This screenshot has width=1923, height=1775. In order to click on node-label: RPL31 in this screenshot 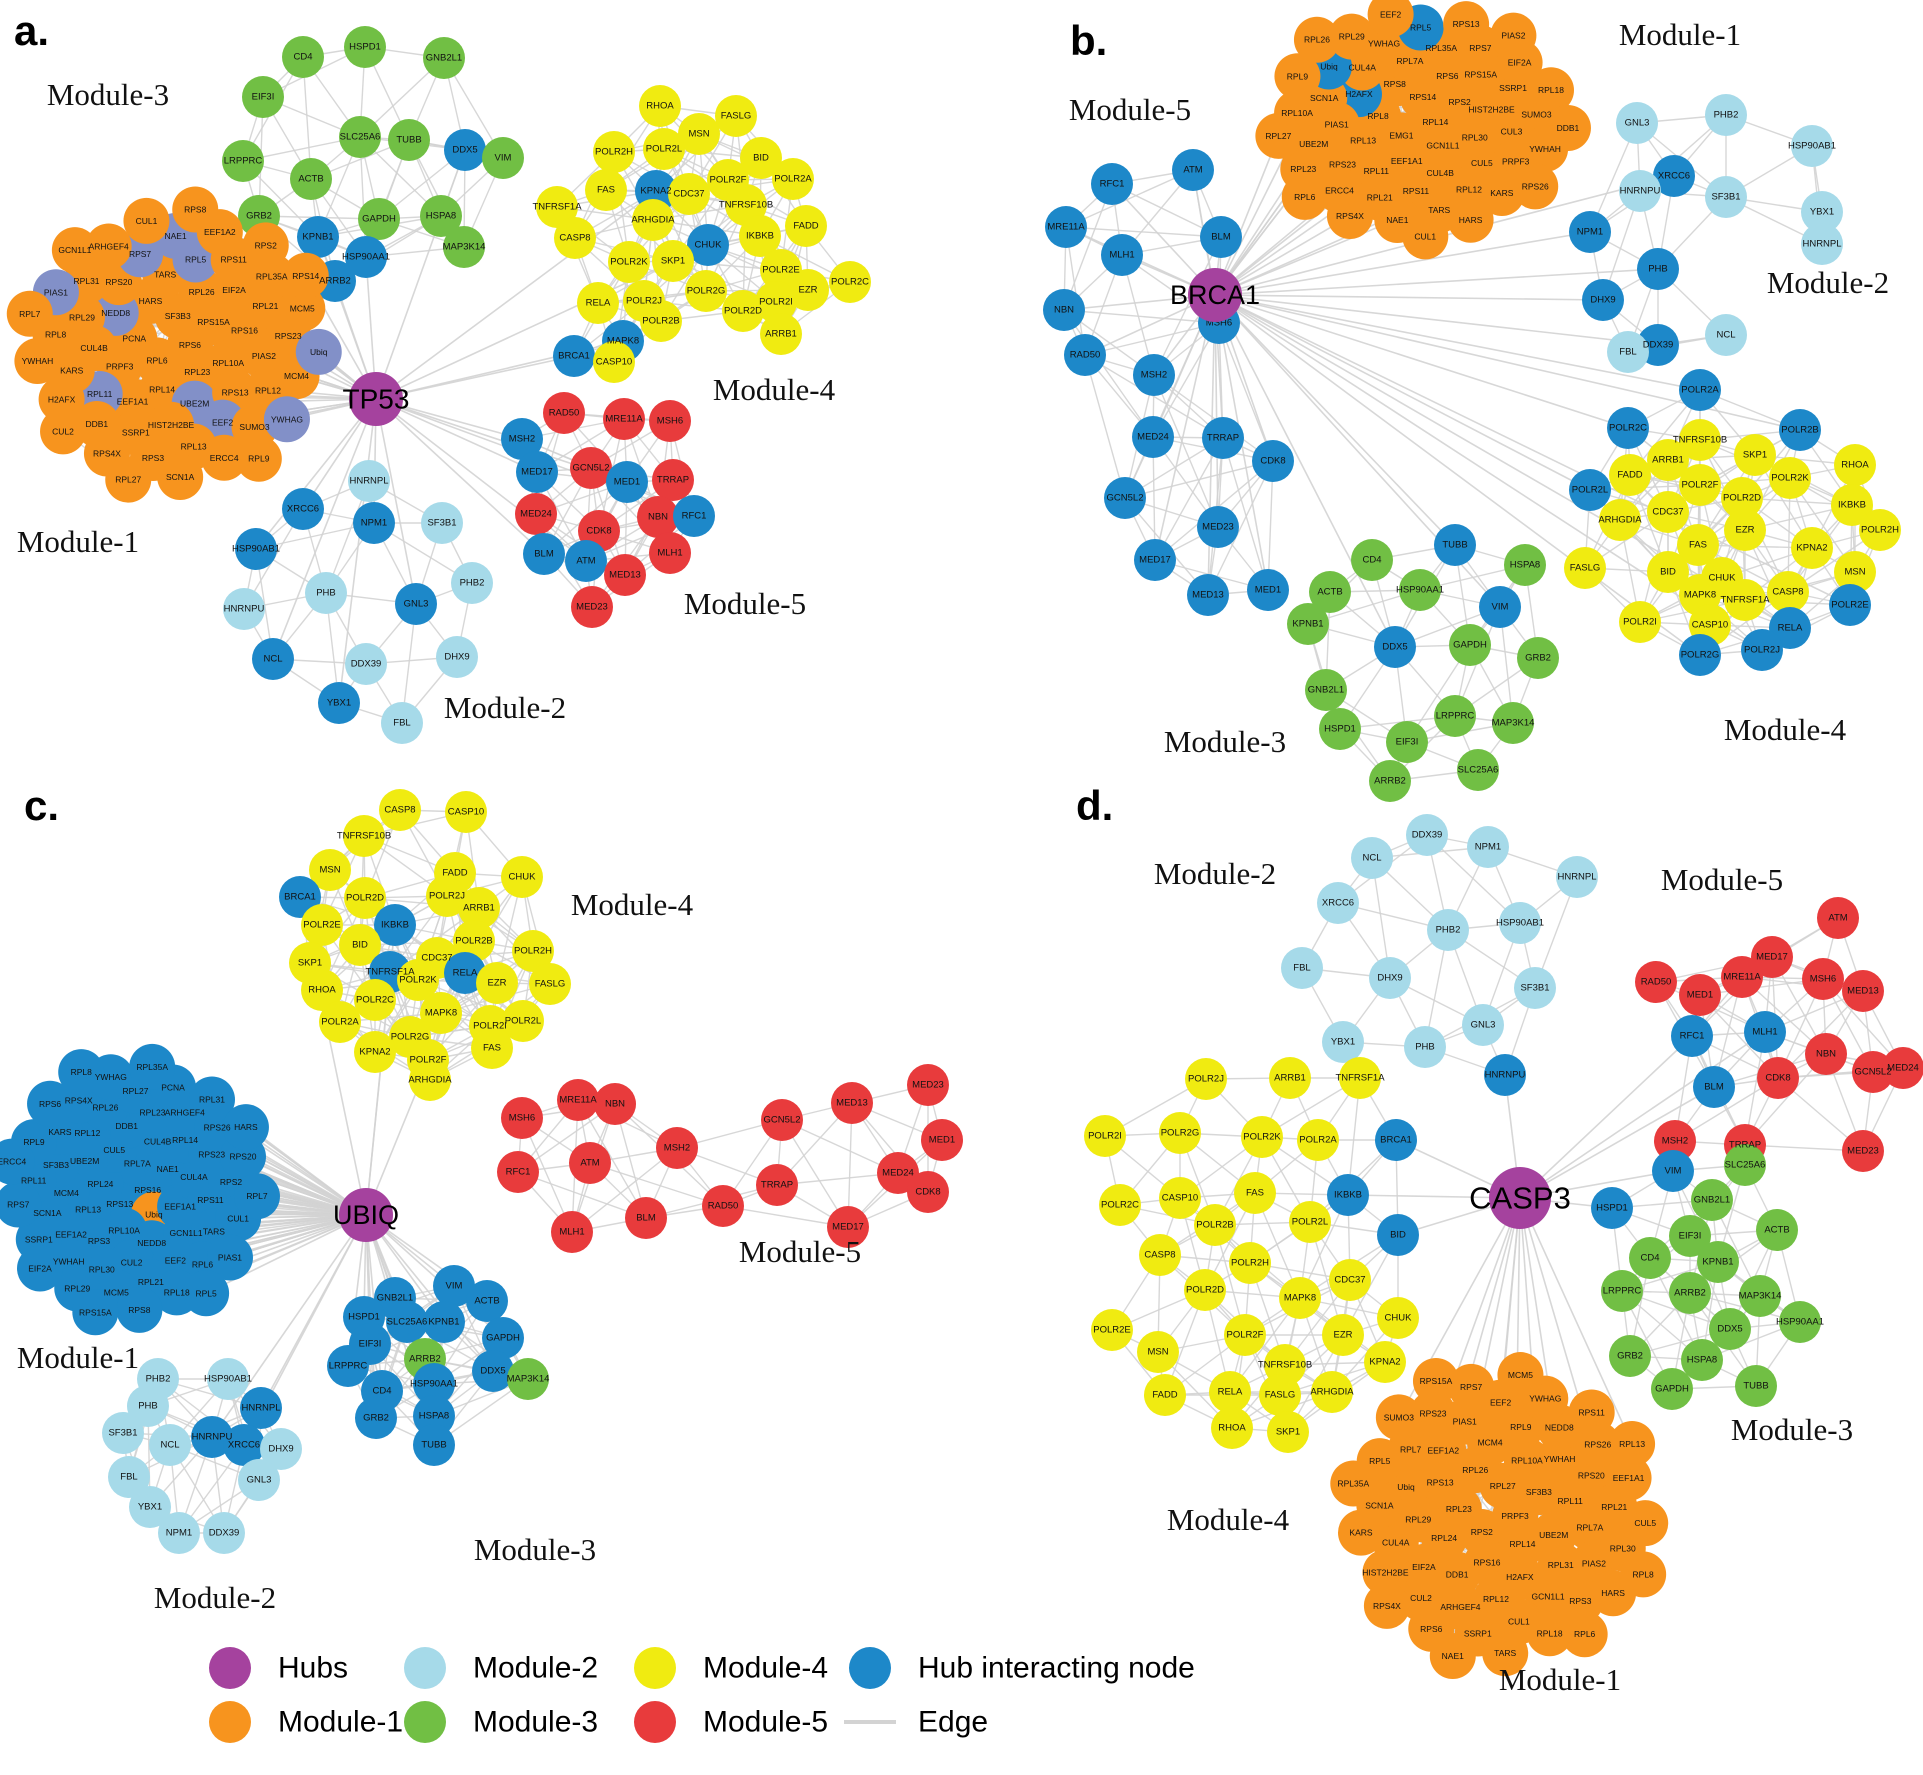, I will do `click(87, 281)`.